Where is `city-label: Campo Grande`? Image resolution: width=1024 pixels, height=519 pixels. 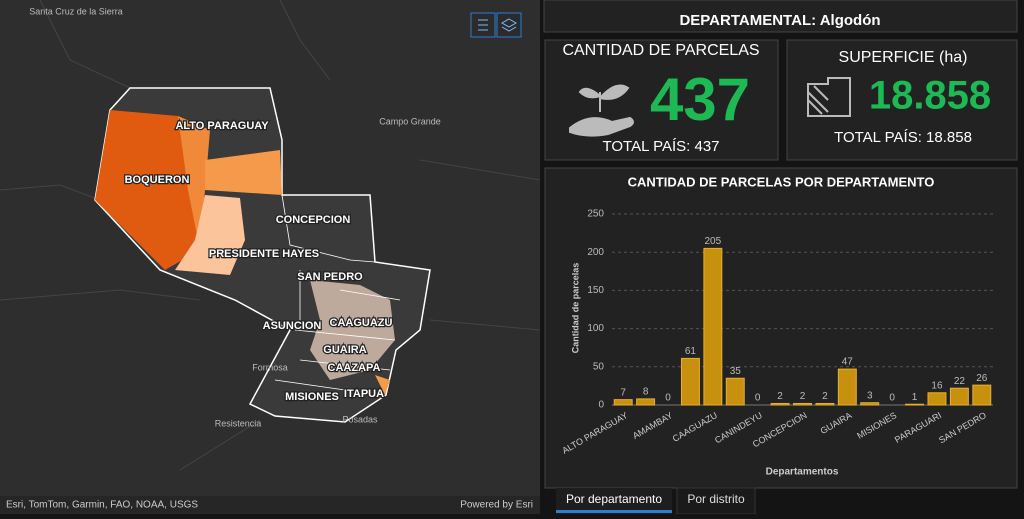 city-label: Campo Grande is located at coordinates (410, 121).